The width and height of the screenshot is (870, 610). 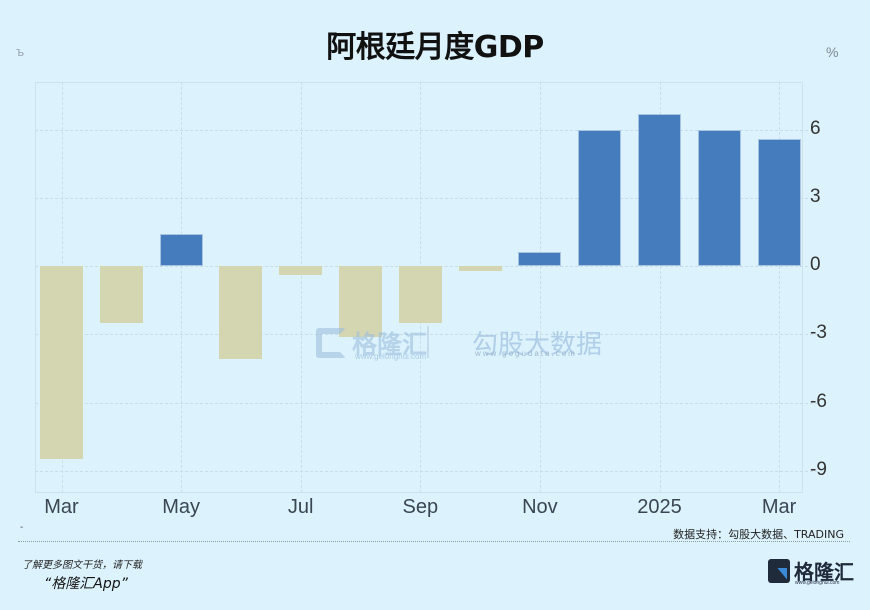 I want to click on y-tick-label: 3, so click(x=815, y=196).